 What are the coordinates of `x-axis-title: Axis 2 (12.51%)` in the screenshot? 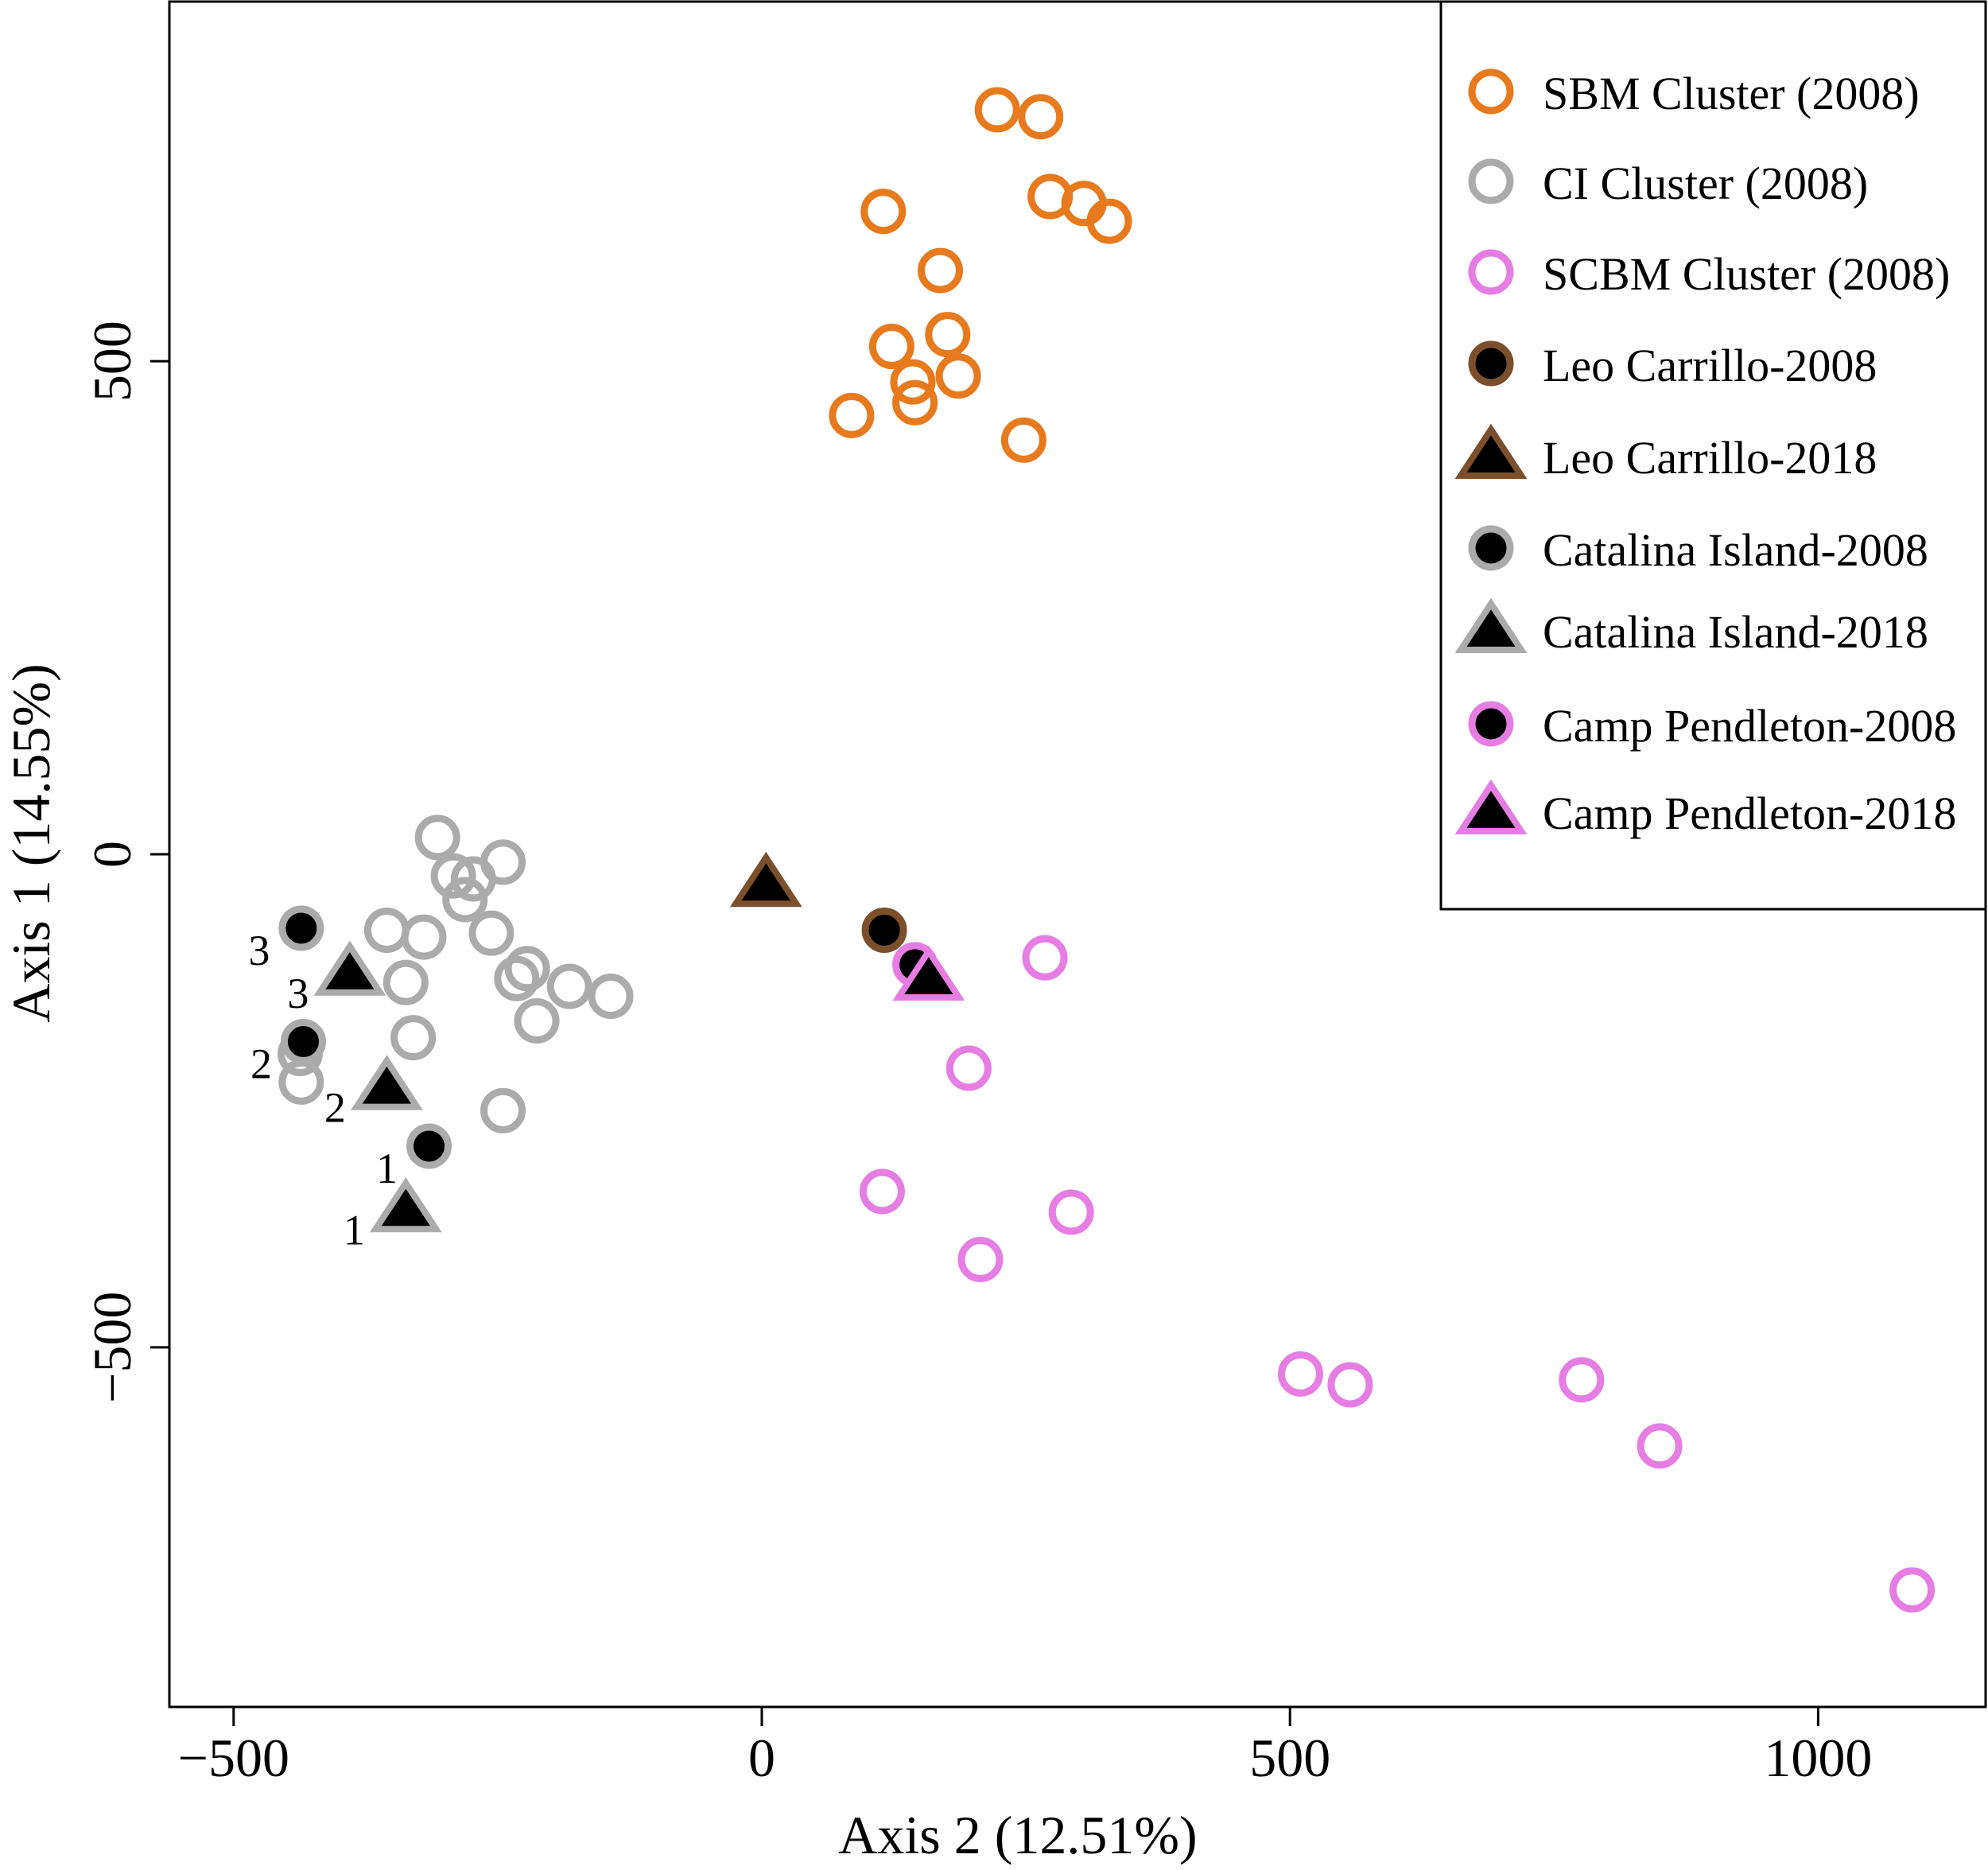 It's located at (1017, 1835).